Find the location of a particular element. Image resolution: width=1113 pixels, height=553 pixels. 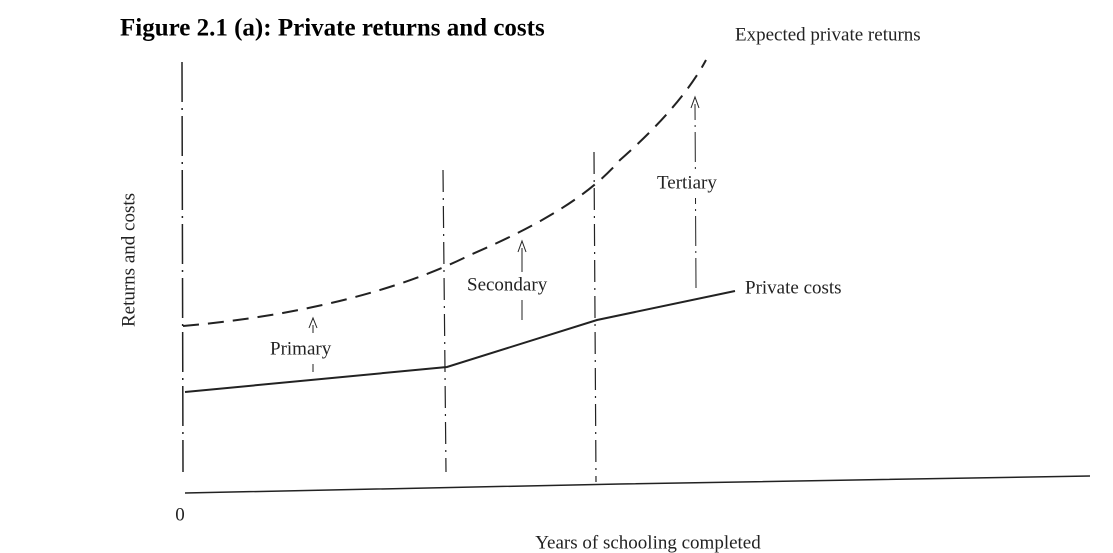

y-axis is located at coordinates (182, 267).